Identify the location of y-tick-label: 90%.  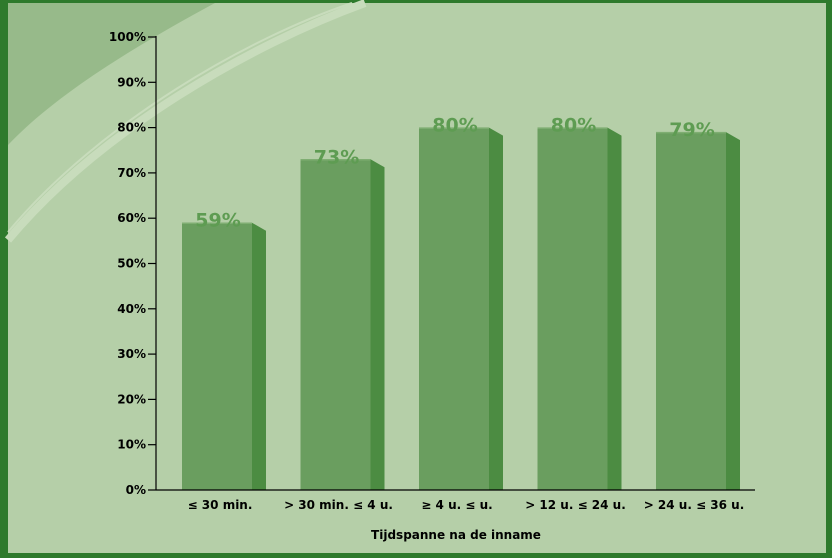
(131, 82).